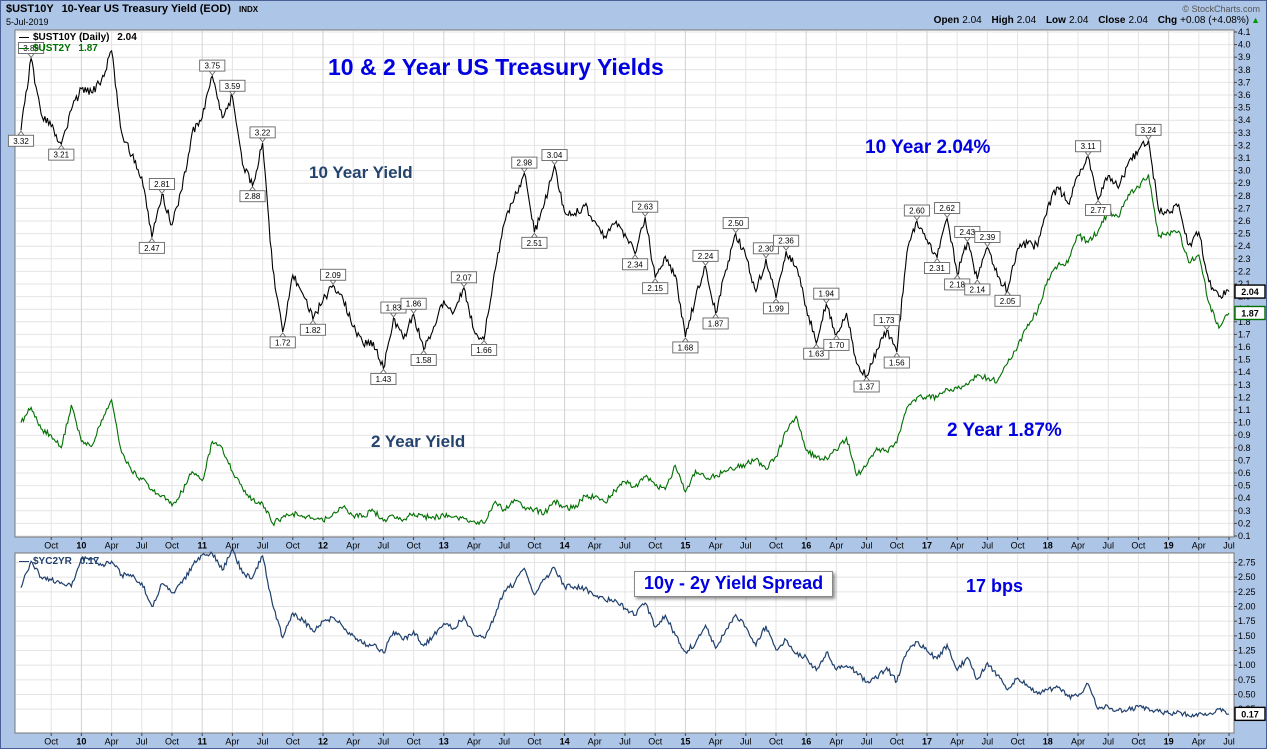 The height and width of the screenshot is (749, 1267). I want to click on svg-text: 3.04, so click(555, 155).